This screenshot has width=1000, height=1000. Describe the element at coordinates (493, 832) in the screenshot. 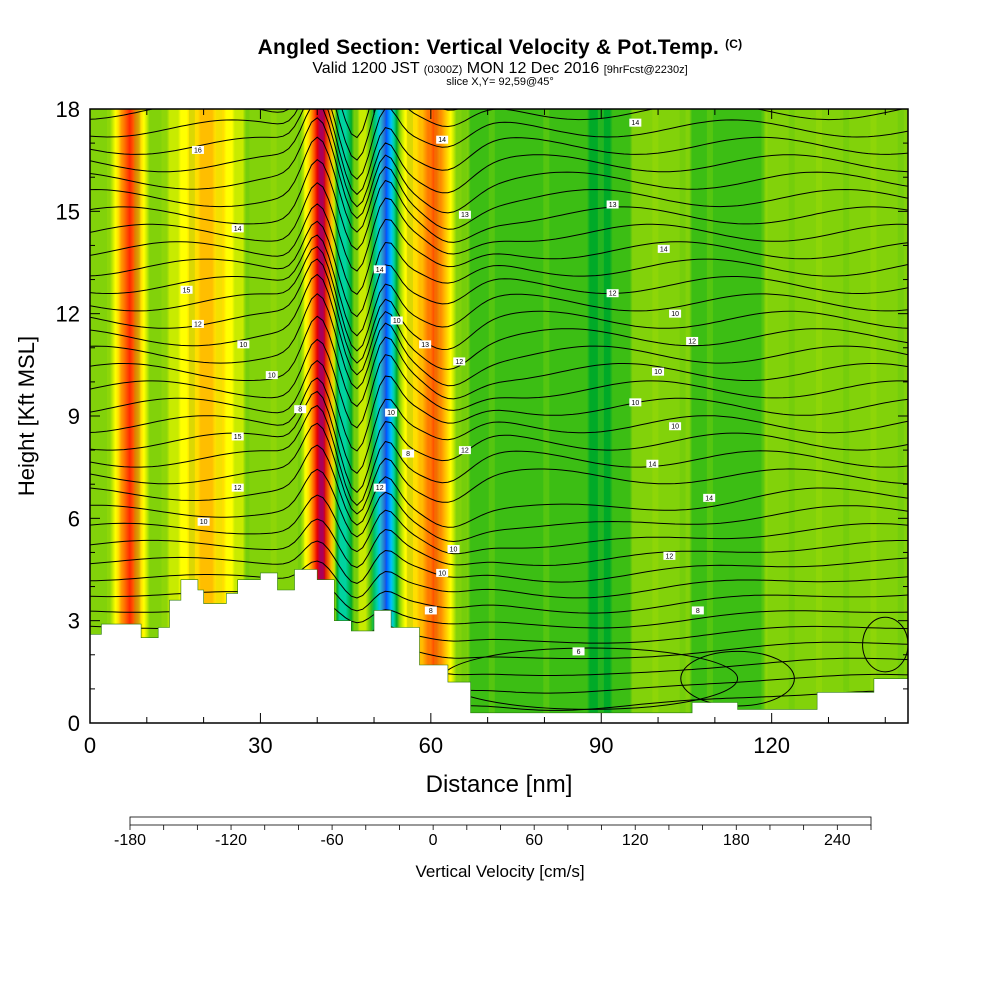

I see `colorbar: -180 -120 -60 0 60 120 180 240` at that location.